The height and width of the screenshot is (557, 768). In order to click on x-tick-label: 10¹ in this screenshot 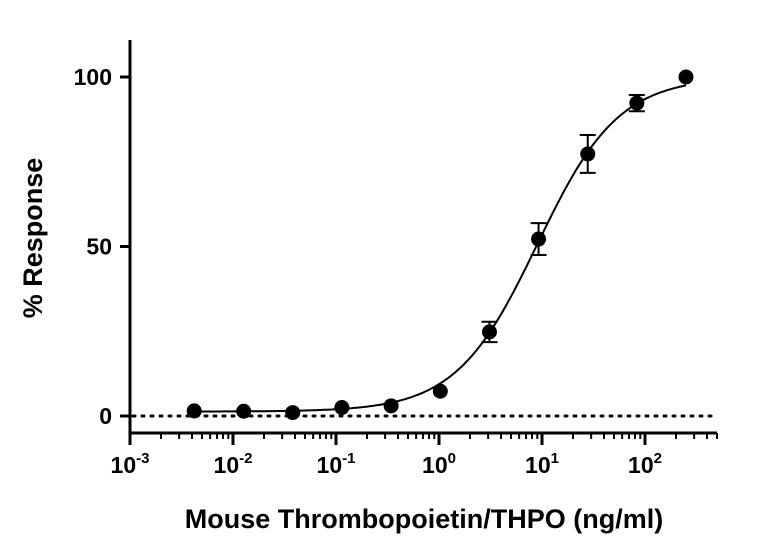, I will do `click(542, 464)`.